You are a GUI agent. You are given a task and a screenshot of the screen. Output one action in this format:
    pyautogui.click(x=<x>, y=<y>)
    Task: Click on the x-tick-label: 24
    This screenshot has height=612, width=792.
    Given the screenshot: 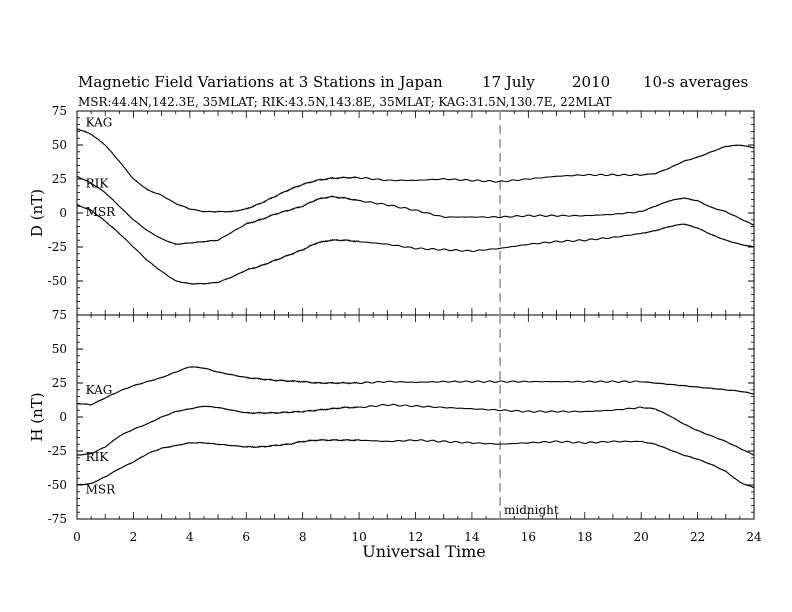 What is the action you would take?
    pyautogui.click(x=754, y=537)
    